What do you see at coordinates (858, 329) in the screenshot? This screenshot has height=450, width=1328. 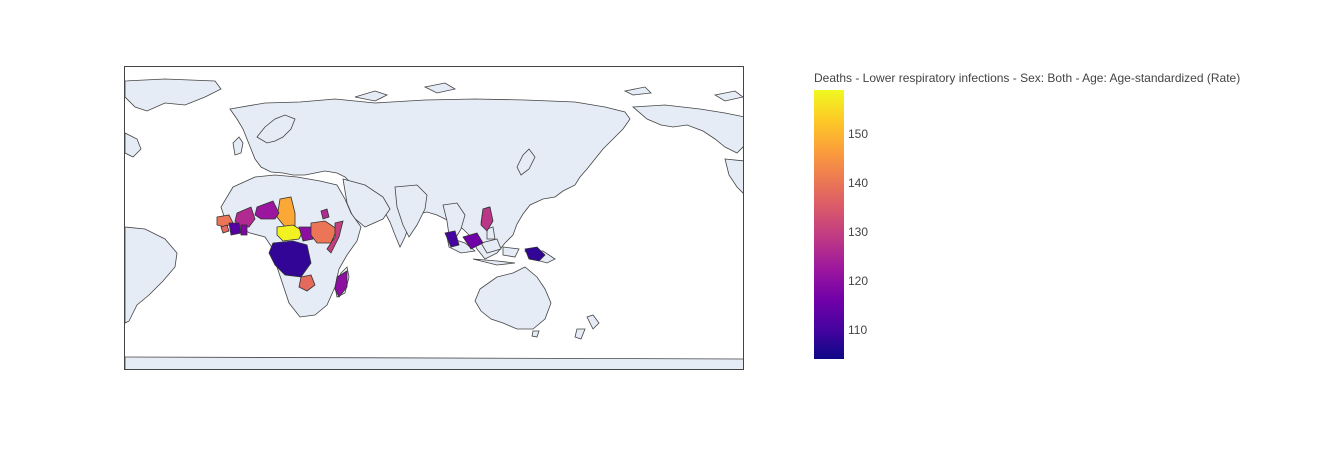 I see `colorbar-tick-label: 110` at bounding box center [858, 329].